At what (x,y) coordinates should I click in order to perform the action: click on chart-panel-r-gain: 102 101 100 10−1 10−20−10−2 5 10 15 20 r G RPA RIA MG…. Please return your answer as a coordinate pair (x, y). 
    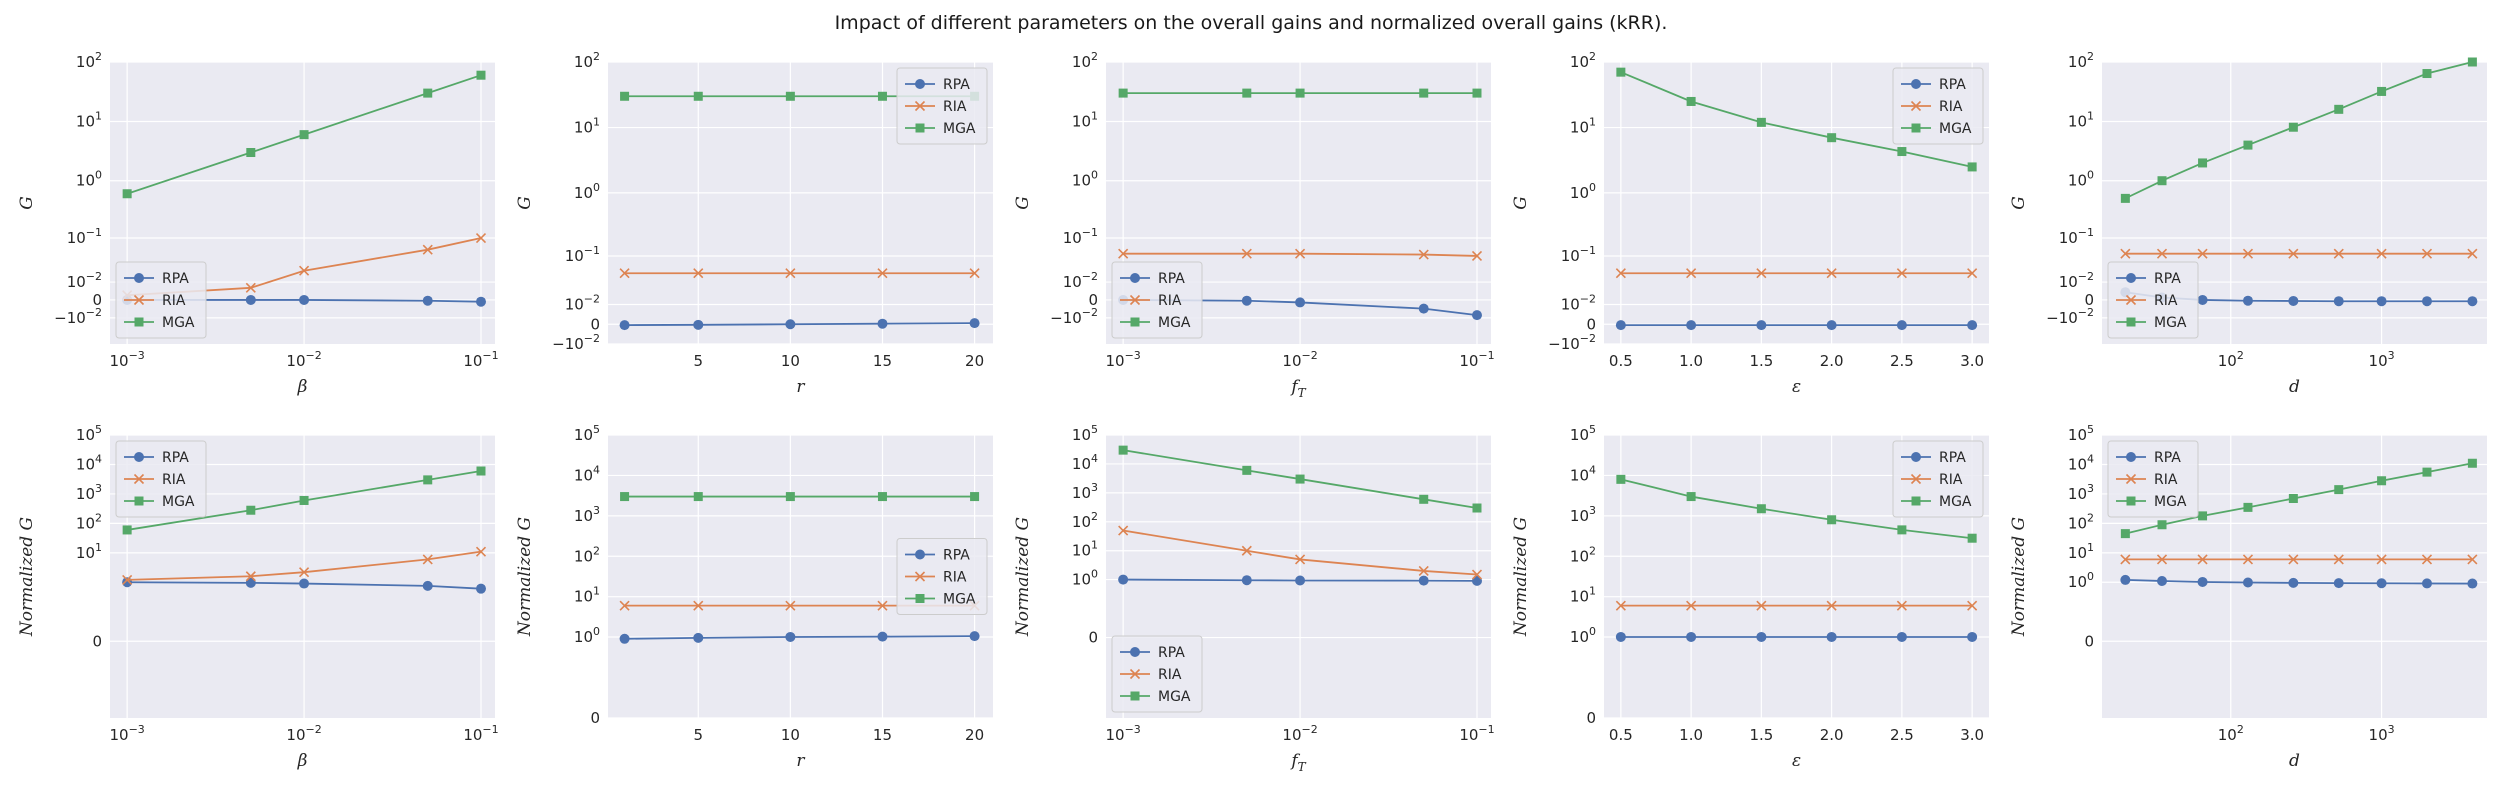
    Looking at the image, I should click on (754, 223).